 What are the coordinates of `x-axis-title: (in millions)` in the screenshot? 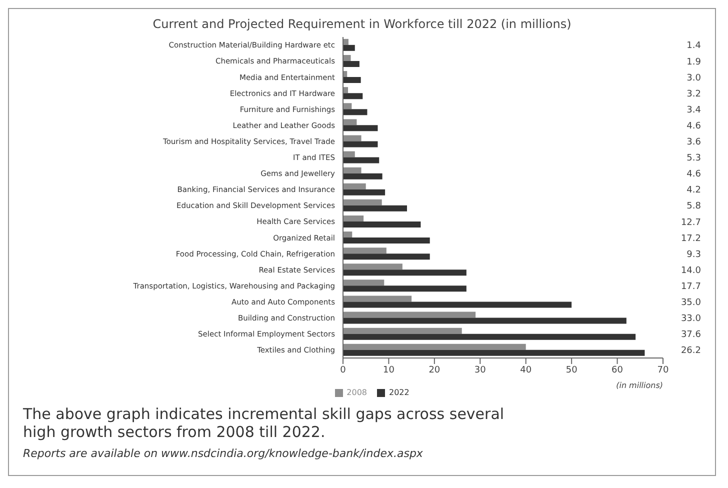 It's located at (639, 385).